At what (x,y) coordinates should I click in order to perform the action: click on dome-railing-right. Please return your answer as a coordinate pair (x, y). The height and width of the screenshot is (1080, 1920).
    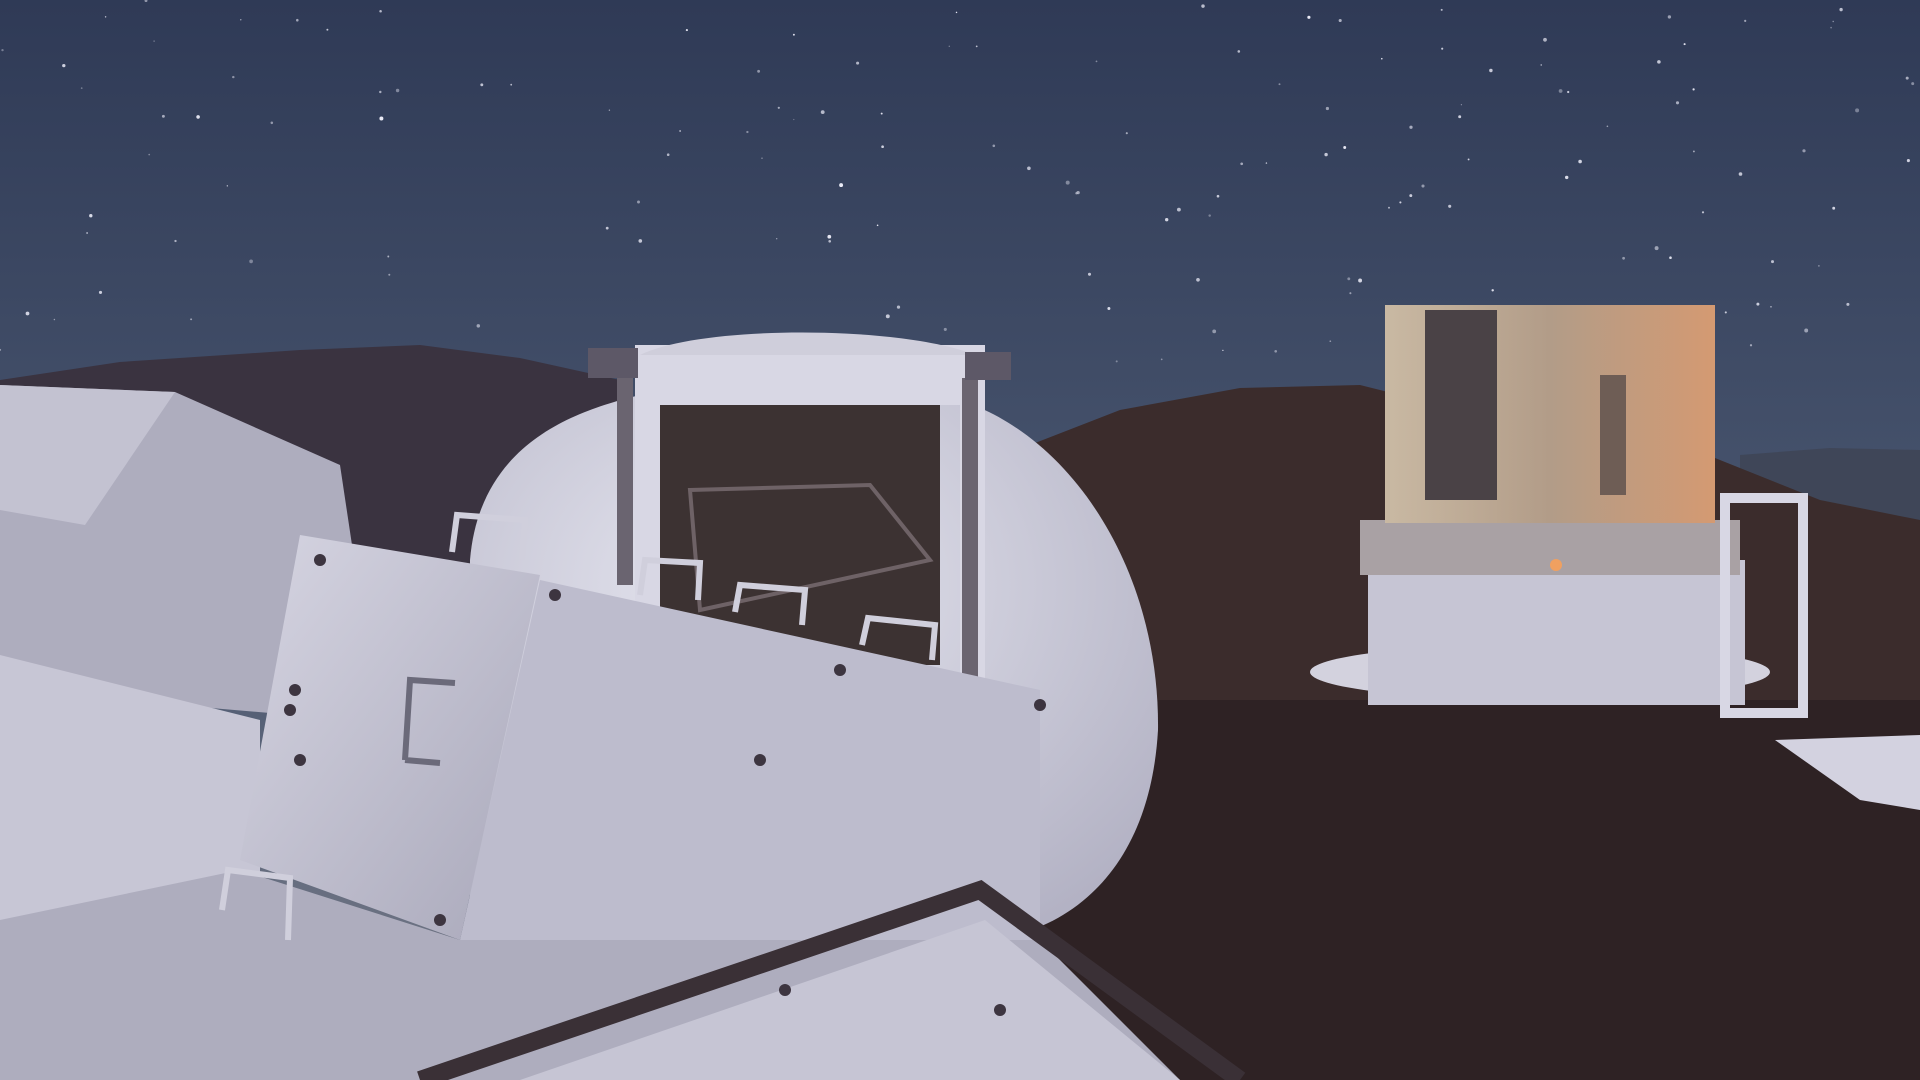
    Looking at the image, I should click on (988, 366).